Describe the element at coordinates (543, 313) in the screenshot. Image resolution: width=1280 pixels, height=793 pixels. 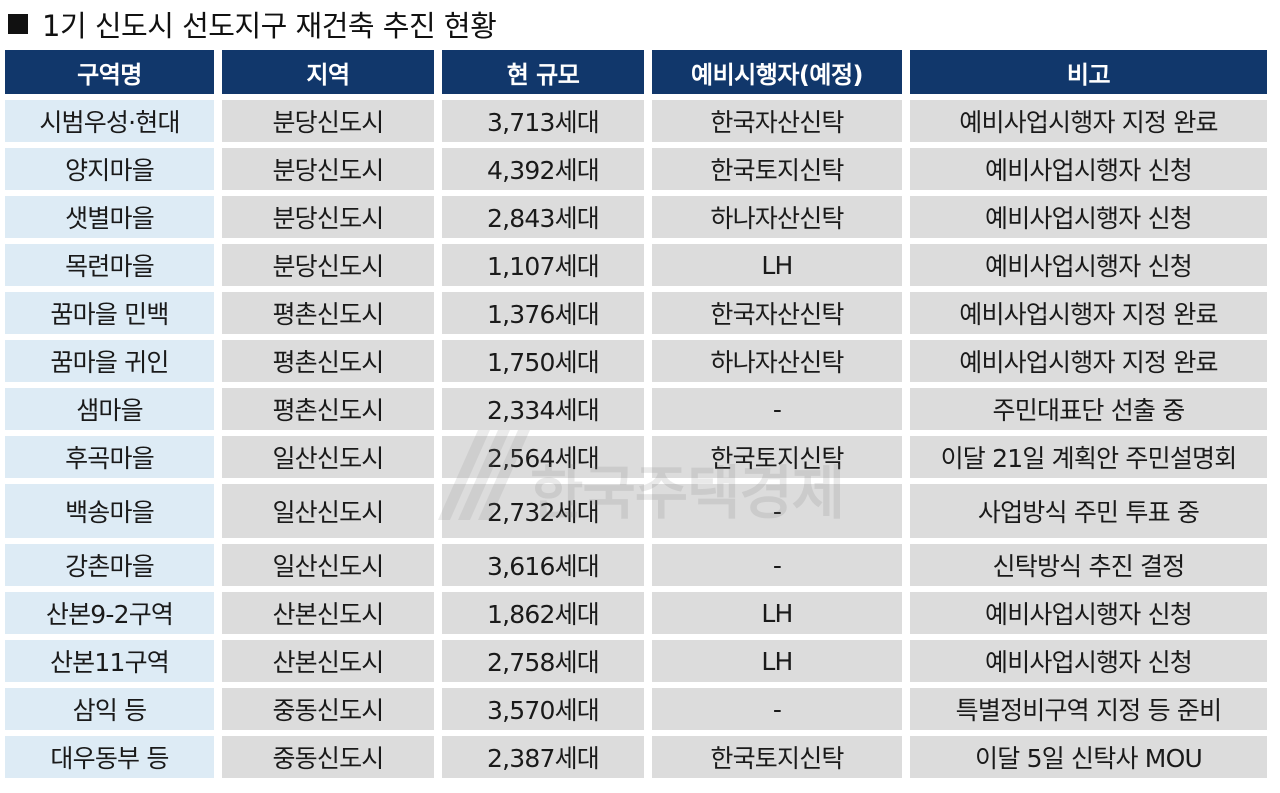
I see `cell-size: 1,376세대` at that location.